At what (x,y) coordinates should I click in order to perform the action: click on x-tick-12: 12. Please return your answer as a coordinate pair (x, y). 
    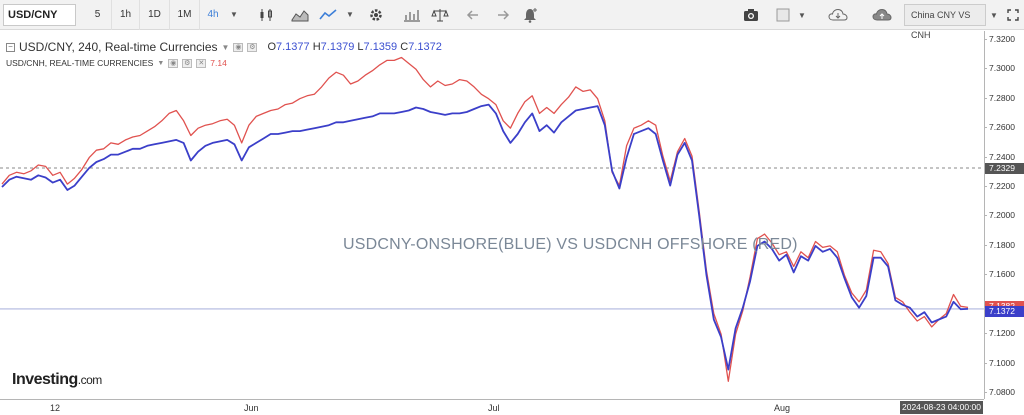
    Looking at the image, I should click on (55, 408).